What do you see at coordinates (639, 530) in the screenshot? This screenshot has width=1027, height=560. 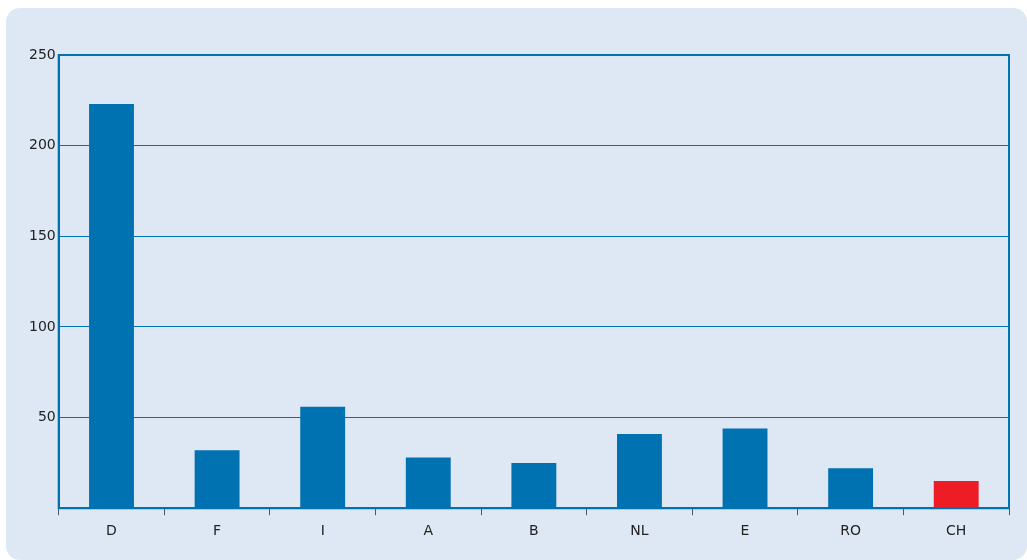 I see `x-tick-label: NL` at bounding box center [639, 530].